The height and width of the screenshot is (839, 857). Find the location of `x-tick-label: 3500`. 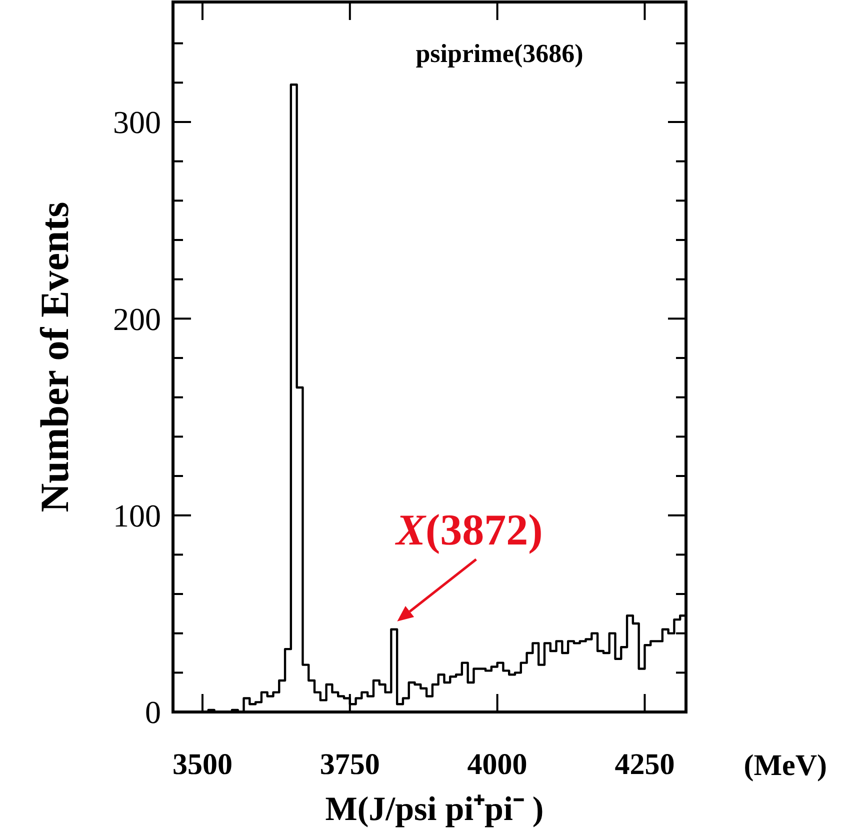

x-tick-label: 3500 is located at coordinates (202, 764).